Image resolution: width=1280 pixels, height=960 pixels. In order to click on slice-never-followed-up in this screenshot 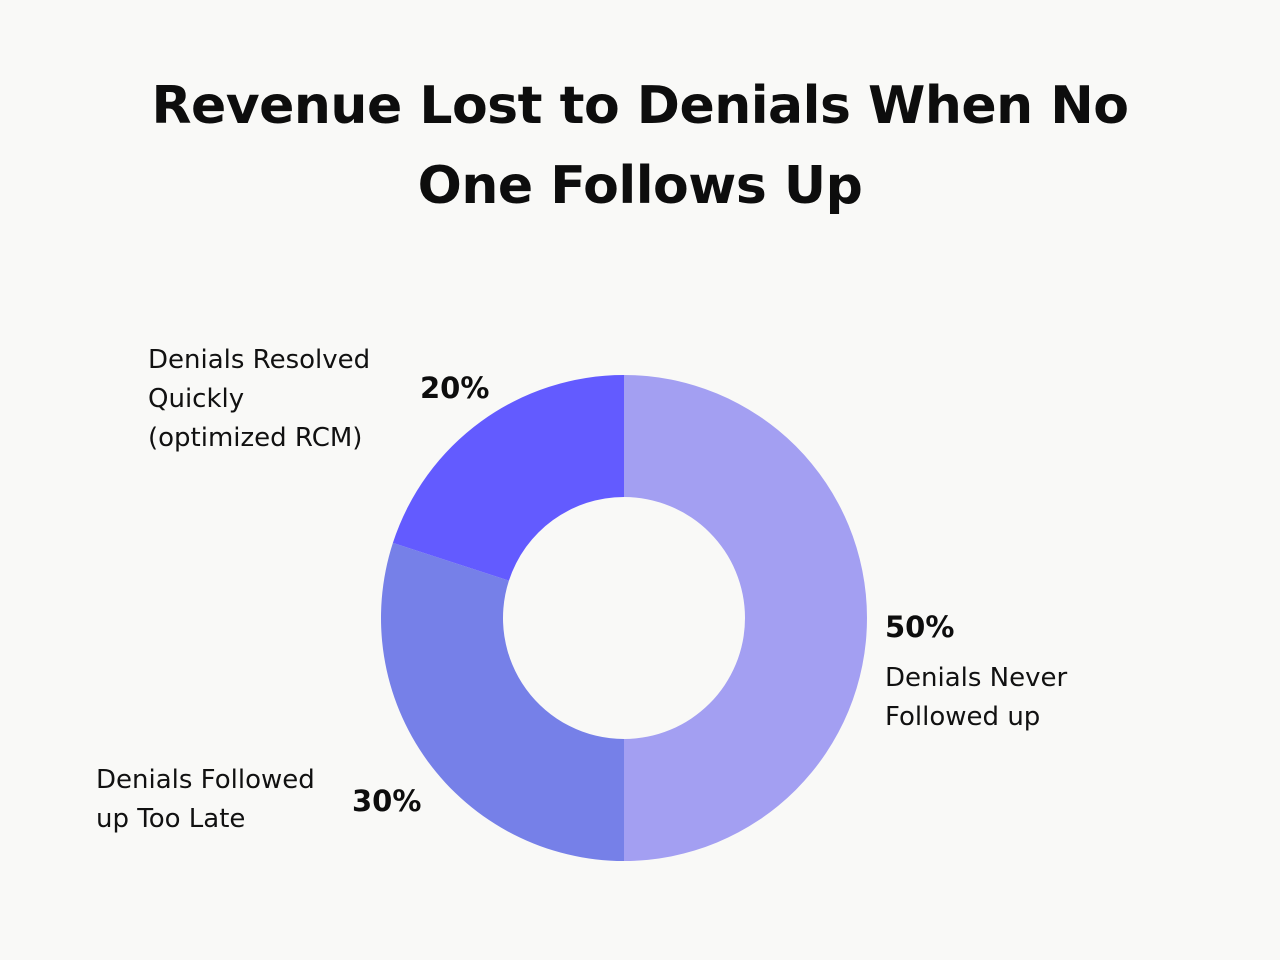, I will do `click(745, 618)`.